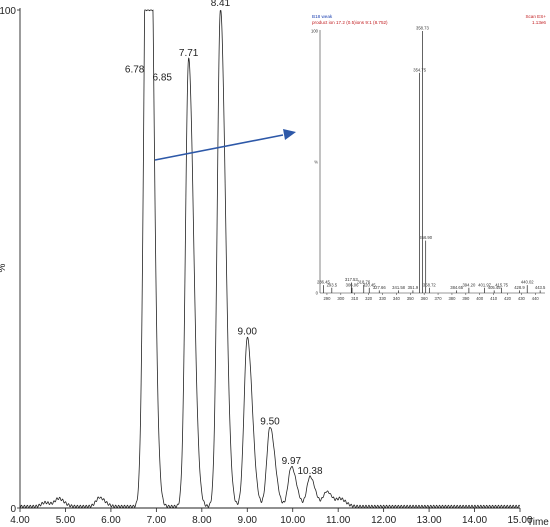 This screenshot has height=527, width=550. What do you see at coordinates (292, 461) in the screenshot?
I see `peak-label: 9.97` at bounding box center [292, 461].